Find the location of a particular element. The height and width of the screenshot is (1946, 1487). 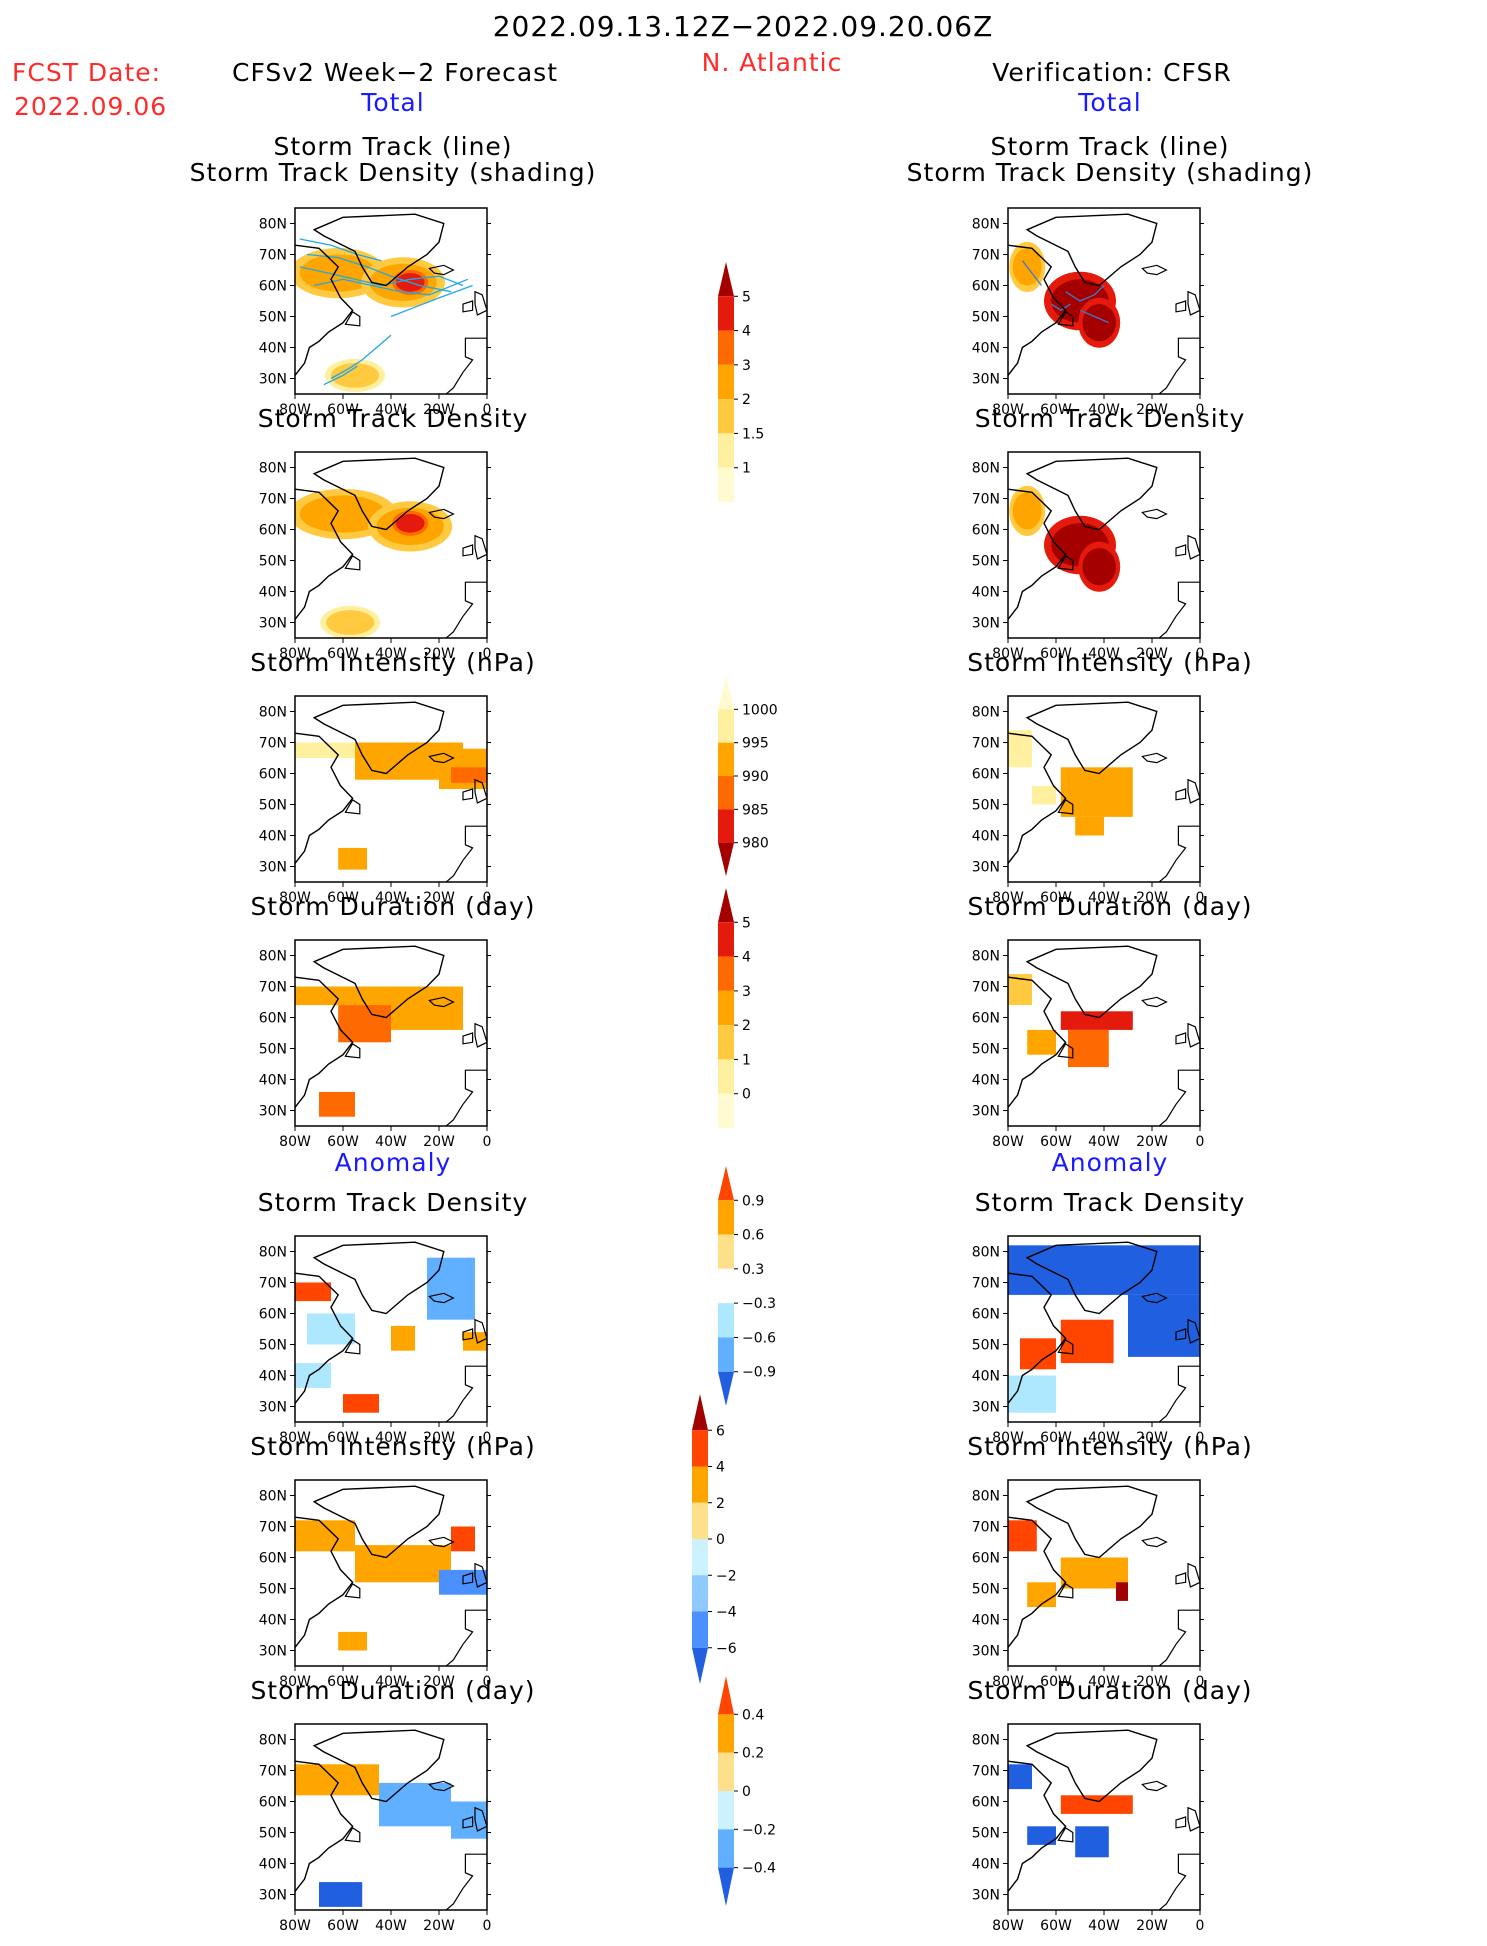

map-left-total-track: 80N 70N 60N 50N 40N 30N 80W 60W 40W 20W 0 is located at coordinates (375, 312).